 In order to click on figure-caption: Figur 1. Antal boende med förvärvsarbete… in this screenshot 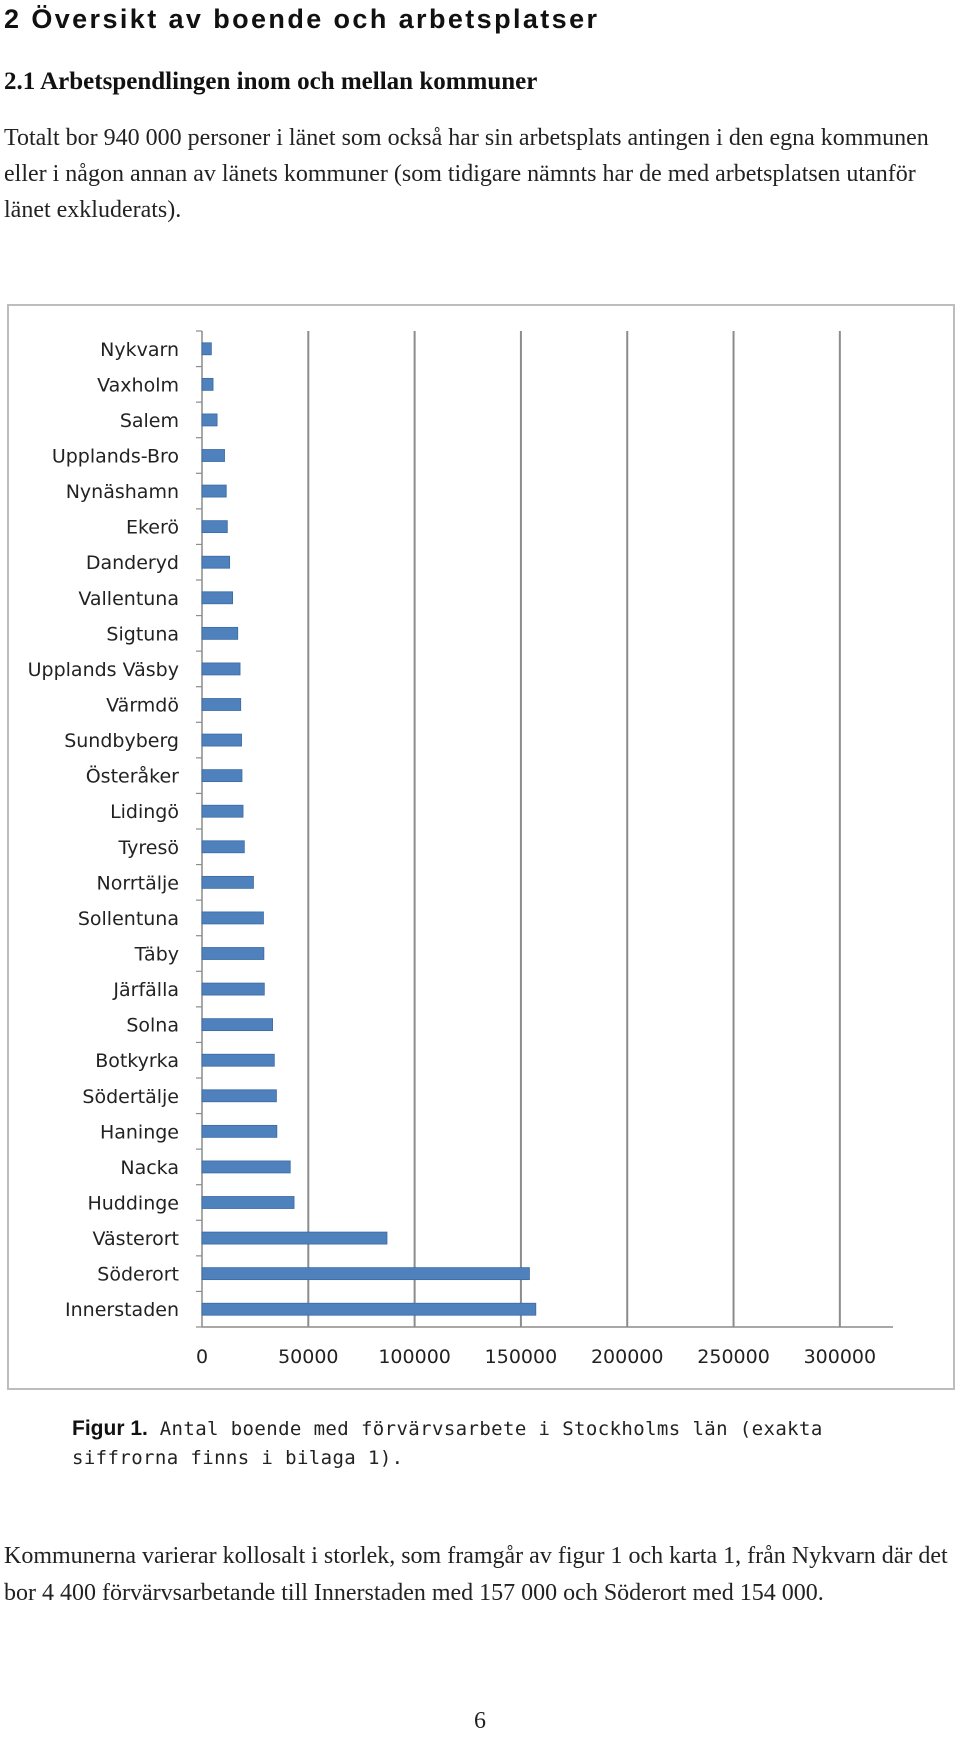, I will do `click(492, 1443)`.